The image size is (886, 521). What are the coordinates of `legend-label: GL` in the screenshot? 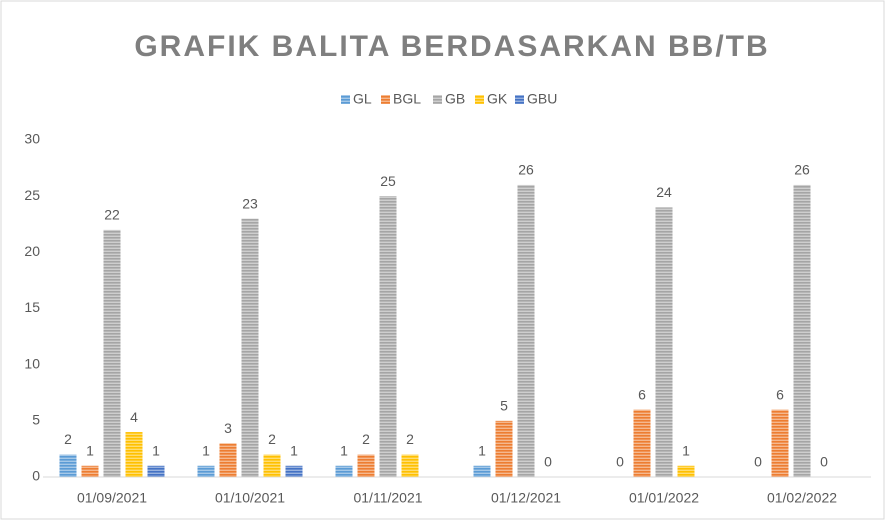 It's located at (362, 99).